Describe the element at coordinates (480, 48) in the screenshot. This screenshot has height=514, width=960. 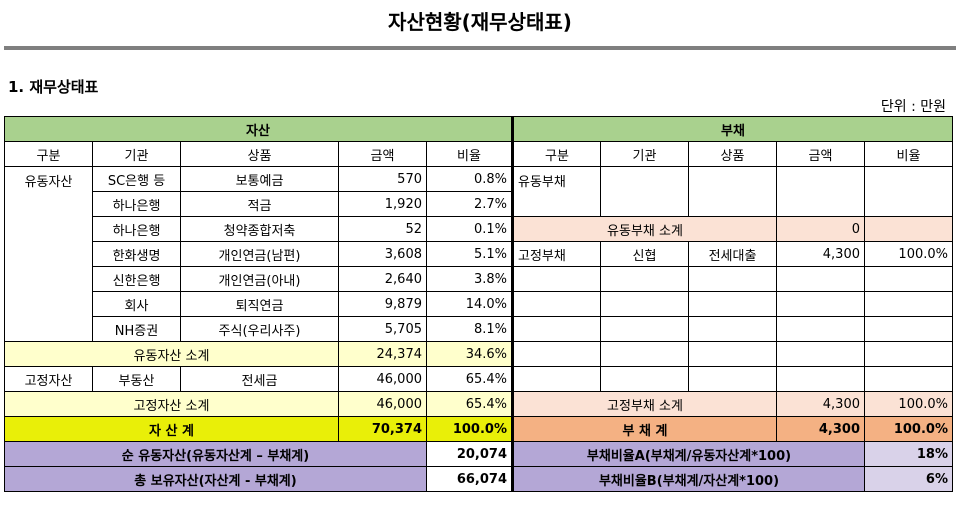
I see `title-divider` at that location.